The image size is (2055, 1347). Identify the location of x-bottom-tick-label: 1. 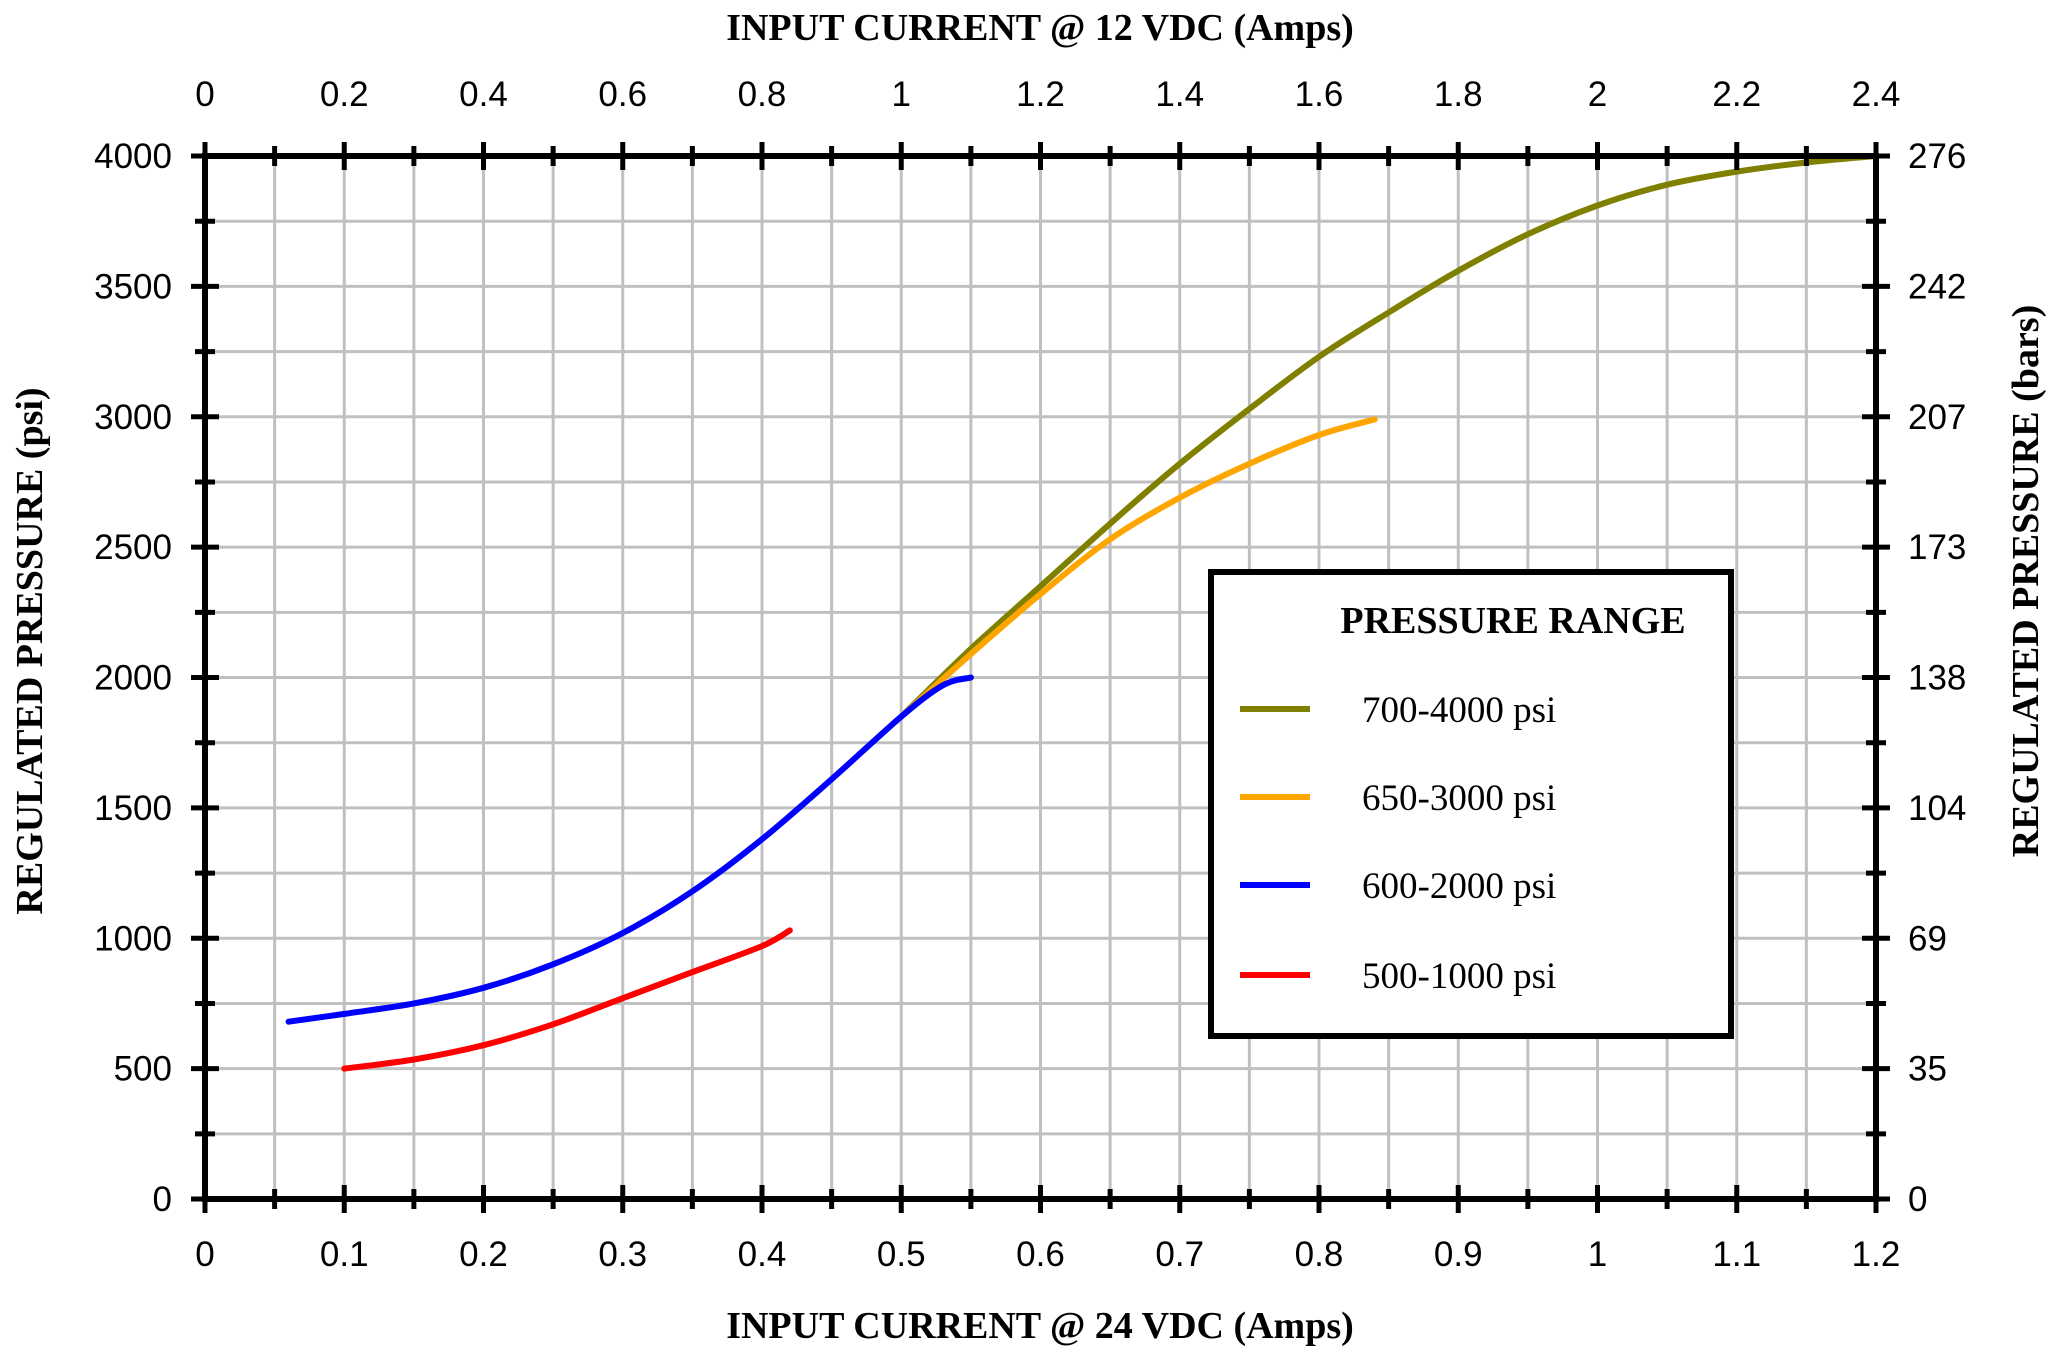
(1597, 1254).